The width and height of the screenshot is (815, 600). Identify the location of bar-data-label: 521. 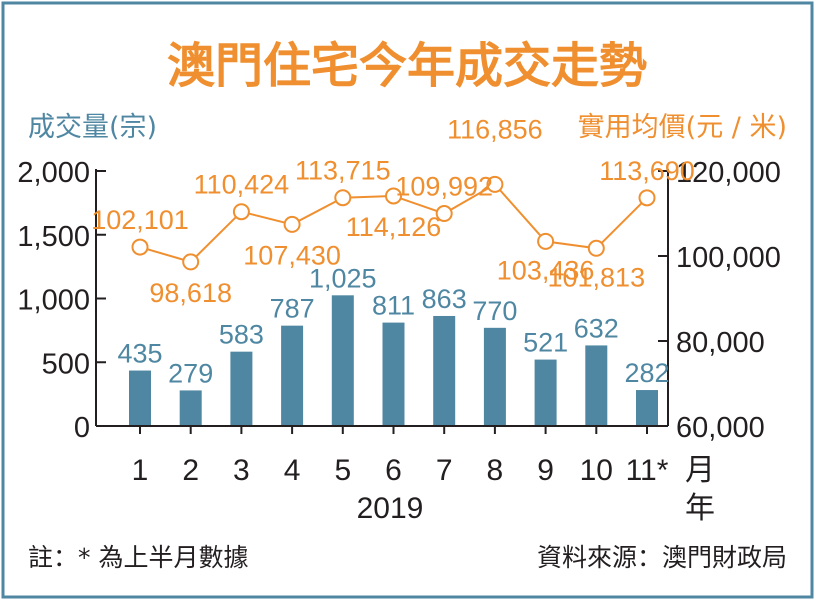
(545, 343).